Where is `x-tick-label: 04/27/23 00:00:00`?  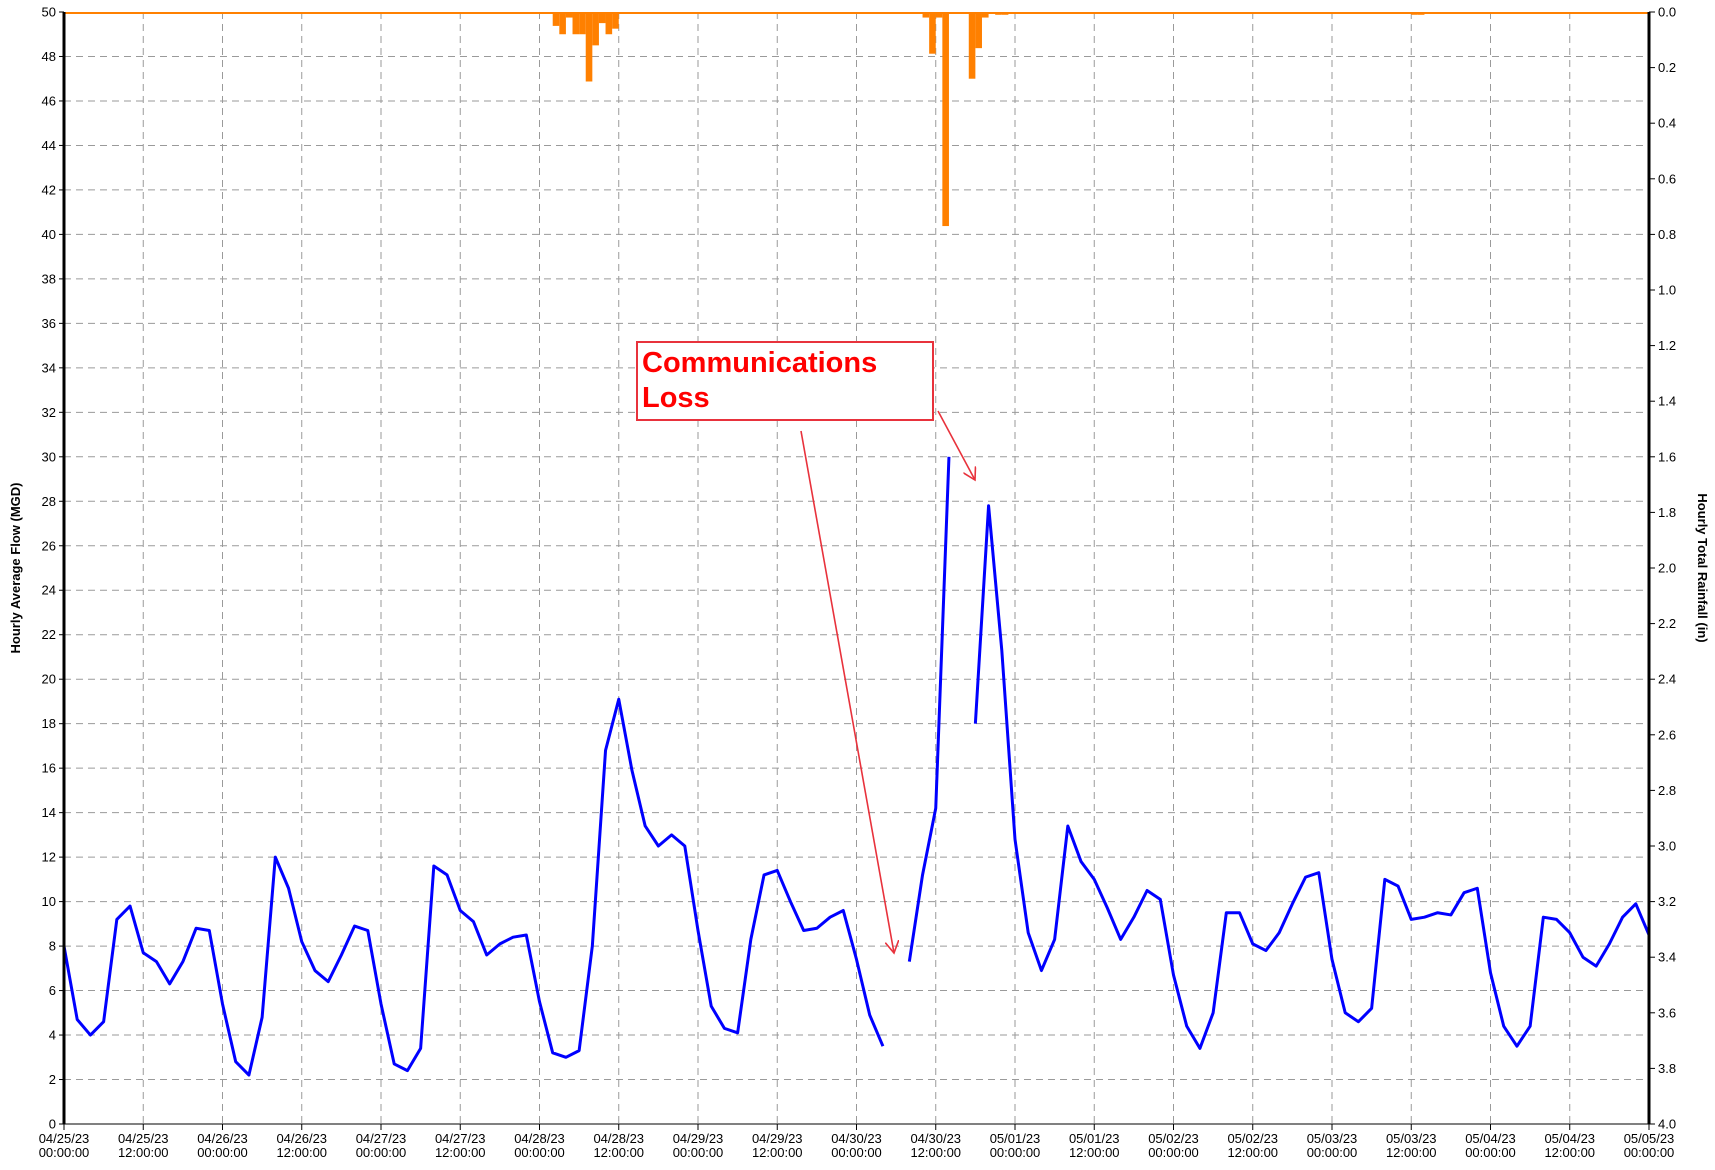
x-tick-label: 04/27/23 00:00:00 is located at coordinates (381, 1145).